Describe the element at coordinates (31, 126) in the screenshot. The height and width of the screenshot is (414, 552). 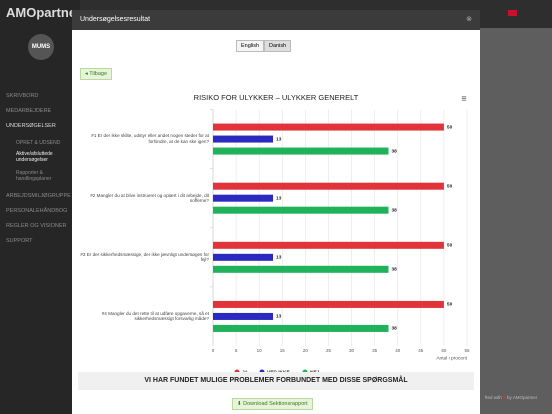
I see `menu-item: UNDERSØGELSER` at that location.